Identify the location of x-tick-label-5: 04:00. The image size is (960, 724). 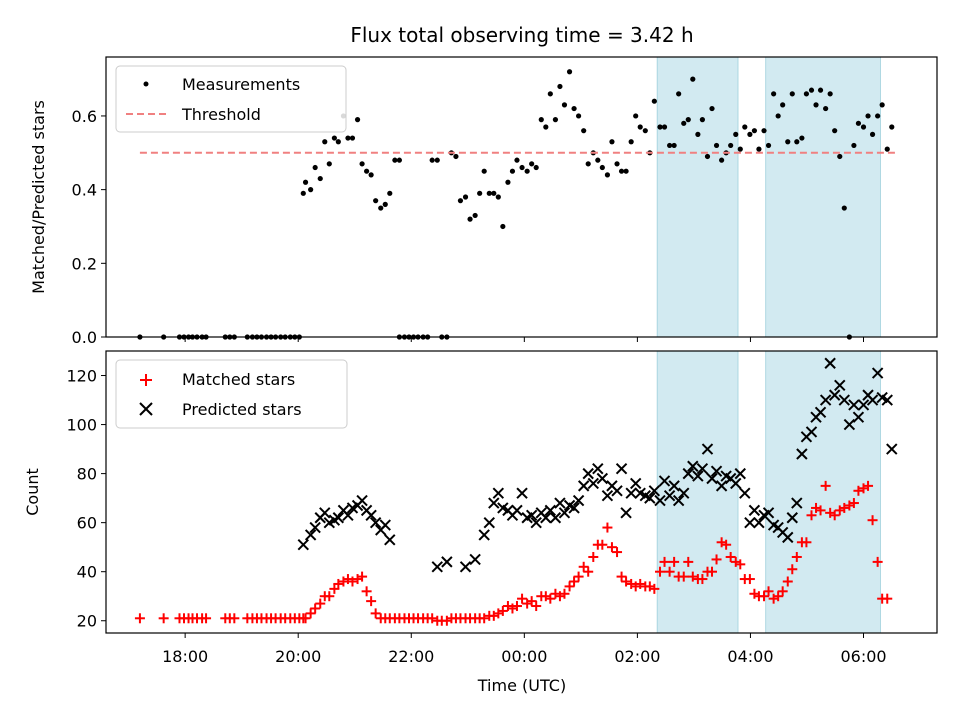
(750, 656).